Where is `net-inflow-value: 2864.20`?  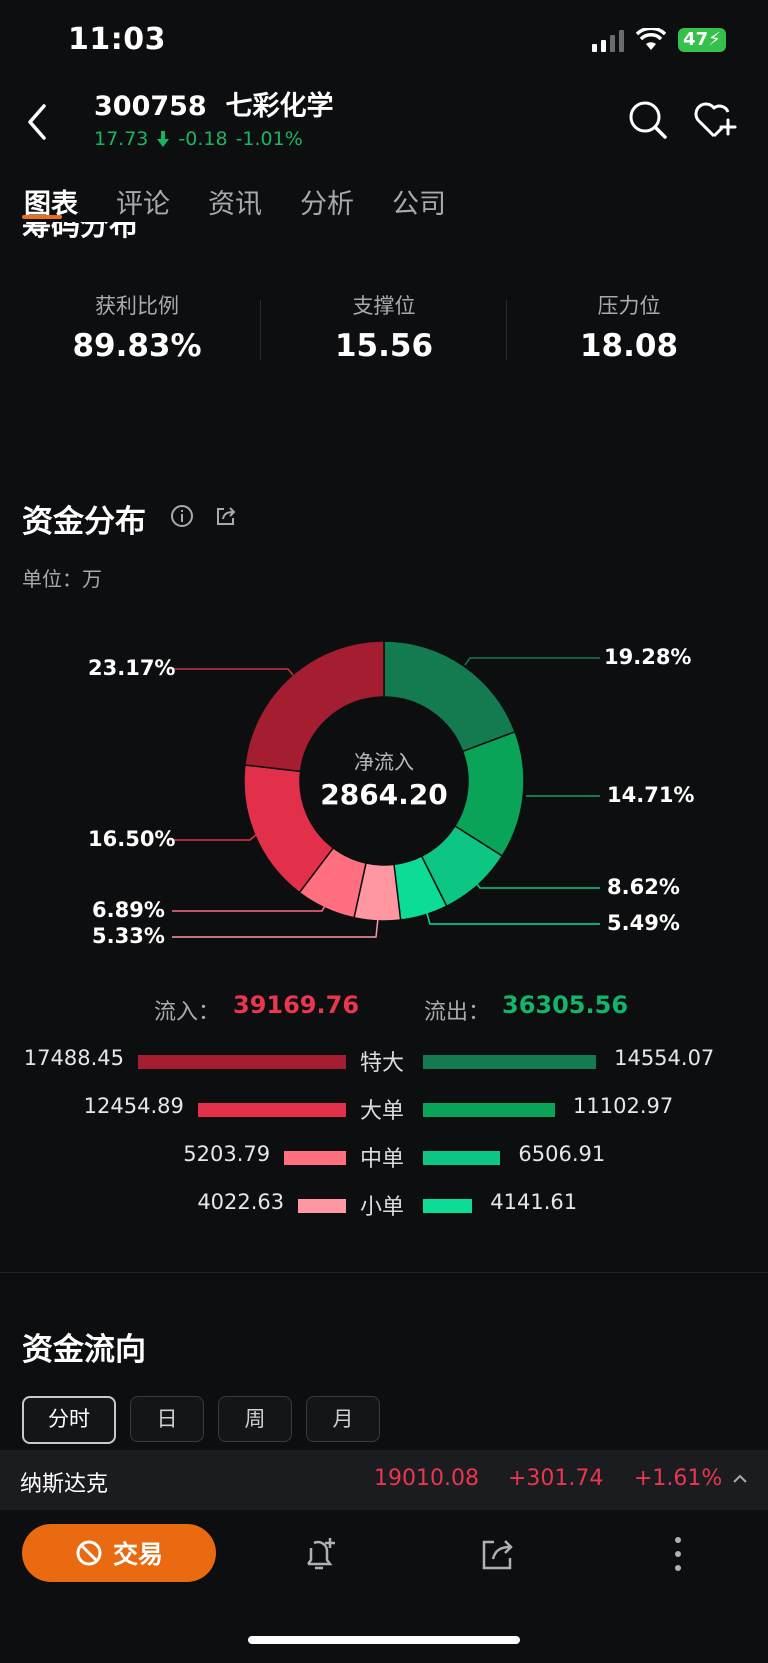 net-inflow-value: 2864.20 is located at coordinates (384, 794).